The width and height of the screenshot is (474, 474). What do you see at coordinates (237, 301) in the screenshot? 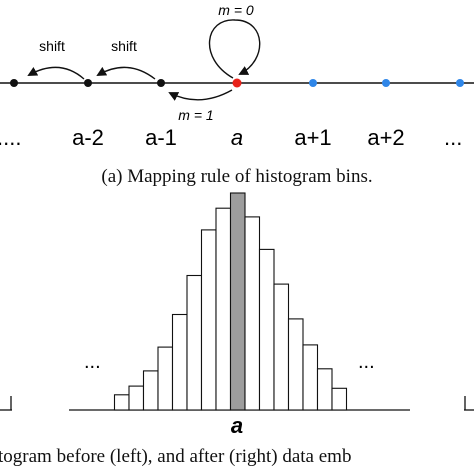
I see `histogram-bar-peak` at bounding box center [237, 301].